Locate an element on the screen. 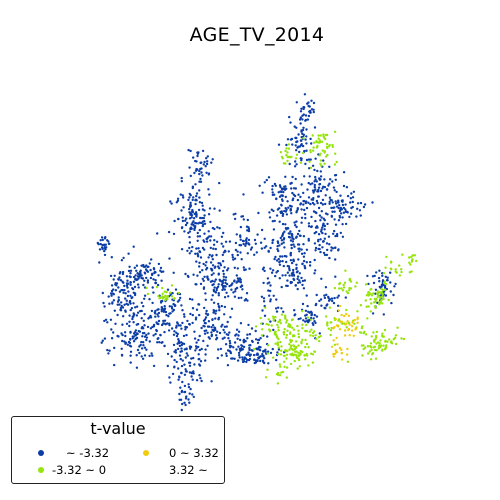 The width and height of the screenshot is (500, 500). legend-title: t-value is located at coordinates (118, 428).